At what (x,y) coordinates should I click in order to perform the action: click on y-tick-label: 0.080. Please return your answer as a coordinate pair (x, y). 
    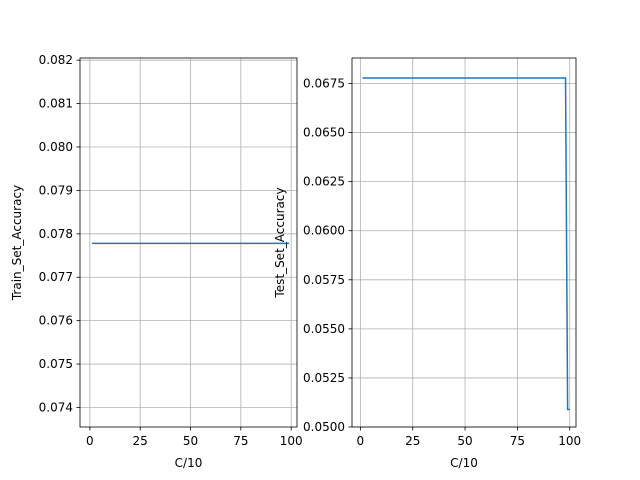
    Looking at the image, I should click on (56, 147).